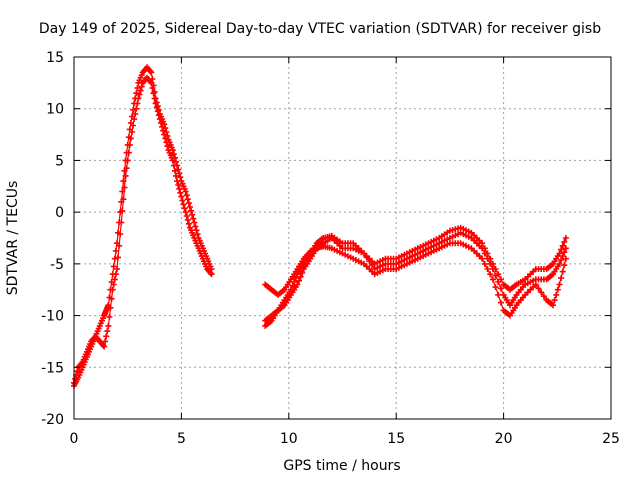  What do you see at coordinates (341, 466) in the screenshot?
I see `x-axis-label: GPS time / hours` at bounding box center [341, 466].